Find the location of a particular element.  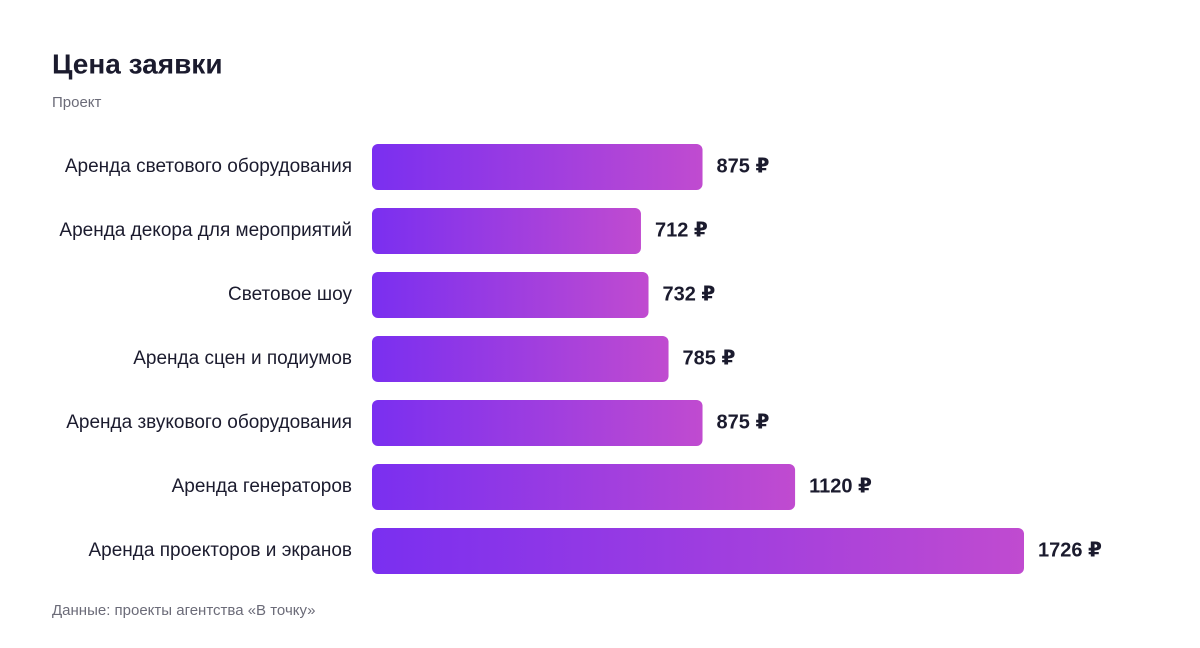

category-label: Аренда генераторов is located at coordinates (262, 486).